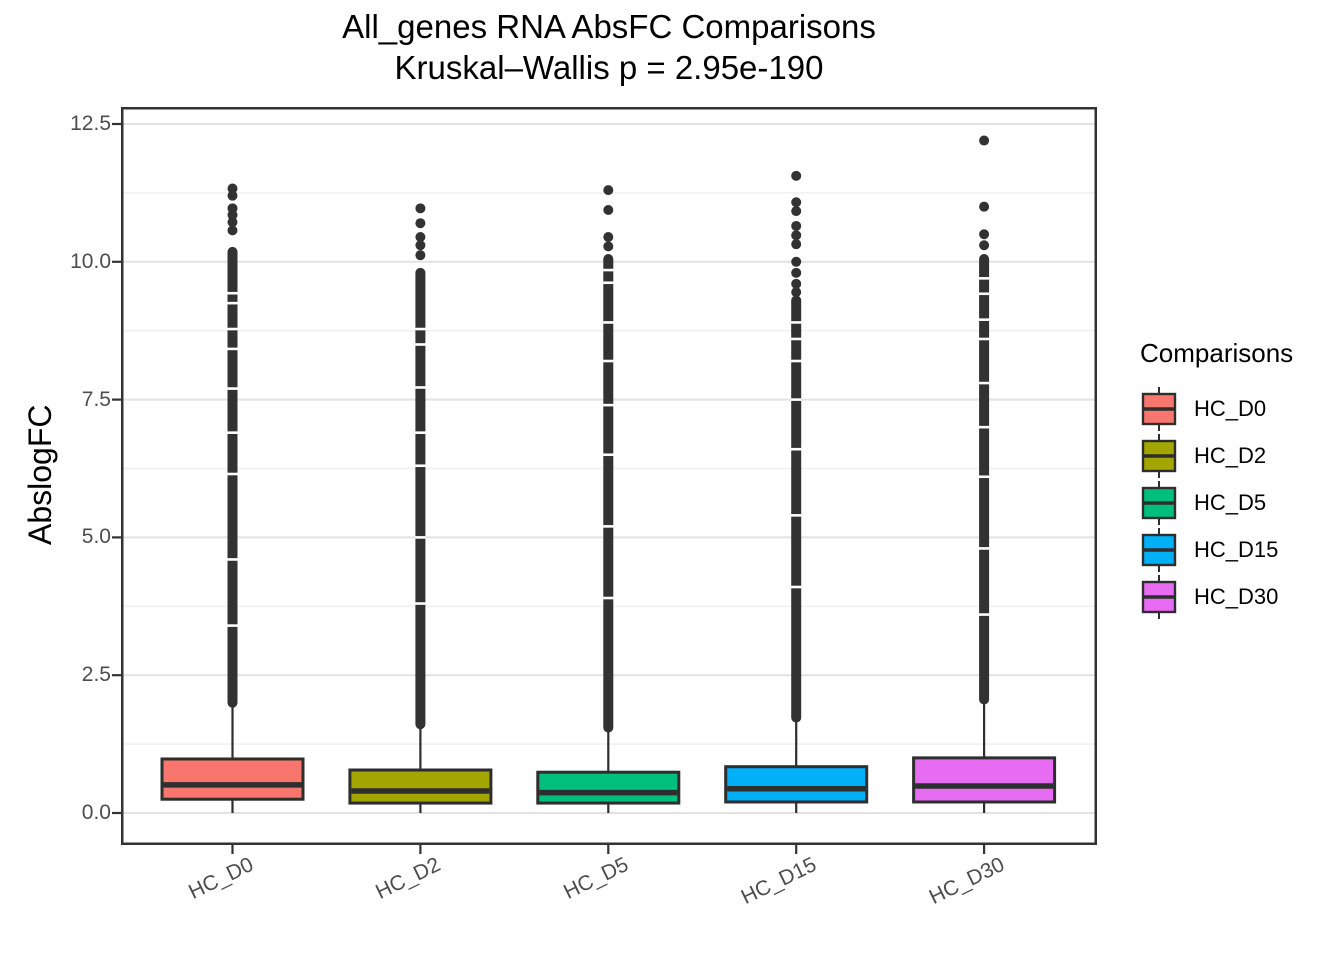  I want to click on legend-label: HC_D15, so click(1236, 549).